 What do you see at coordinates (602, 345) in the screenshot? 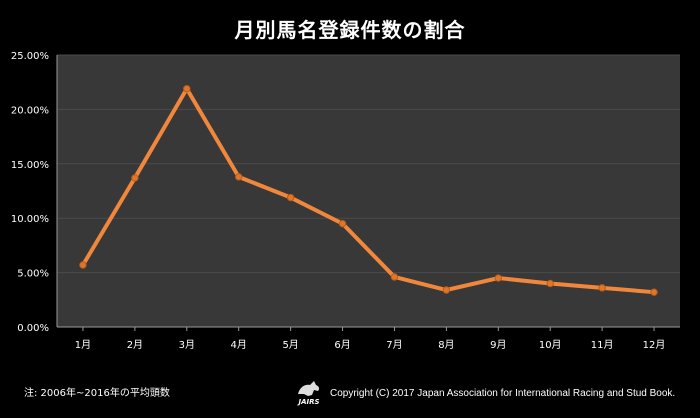
I see `x-tick-label: 11月` at bounding box center [602, 345].